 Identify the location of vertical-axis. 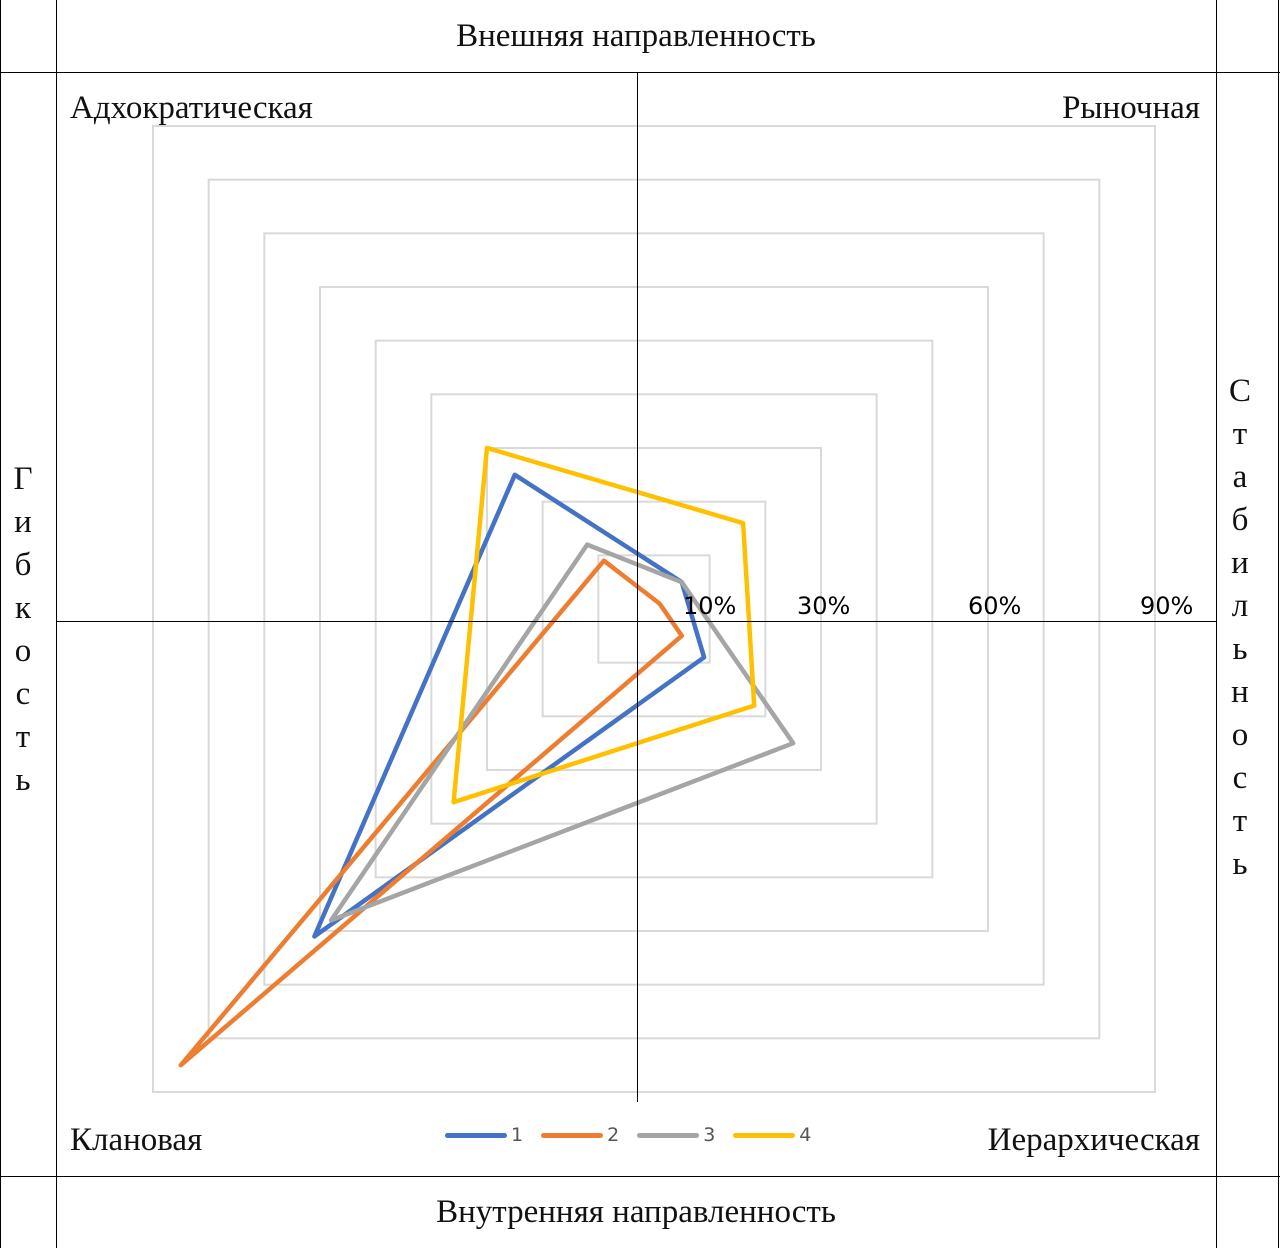
(637, 587).